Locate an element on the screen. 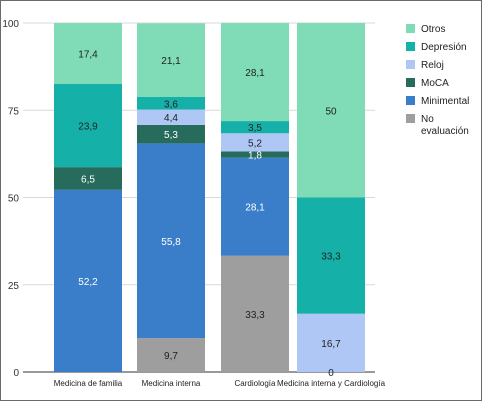 The height and width of the screenshot is (401, 482). legend-label: Reloj is located at coordinates (432, 65).